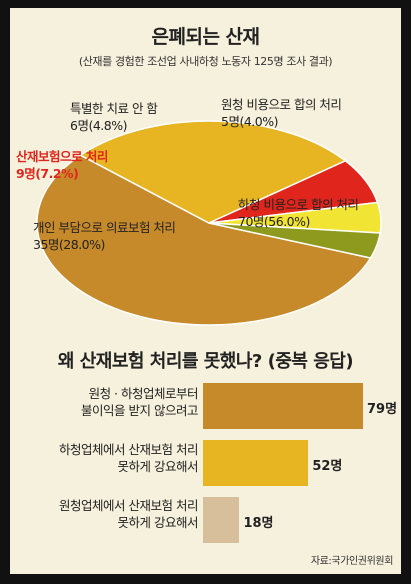 The width and height of the screenshot is (411, 584). I want to click on pie-label-personal-insurance: 개인 부담으로 의료보험 처리 35명(28.0%), so click(104, 236).